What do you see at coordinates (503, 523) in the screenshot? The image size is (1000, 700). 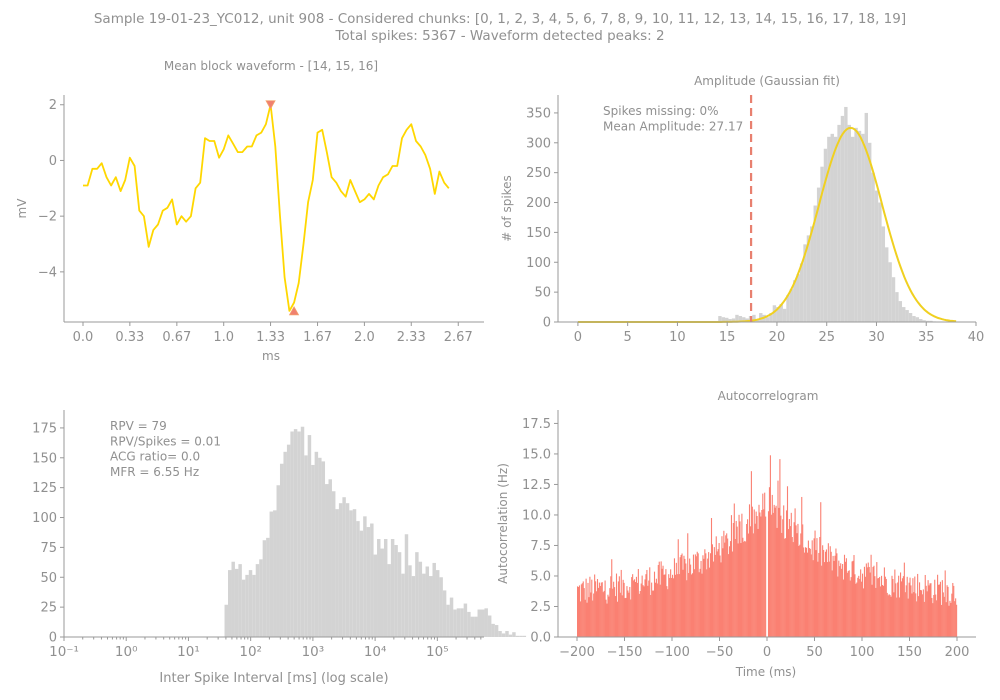 I see `acg-y-label: Autocorrelation (Hz)` at bounding box center [503, 523].